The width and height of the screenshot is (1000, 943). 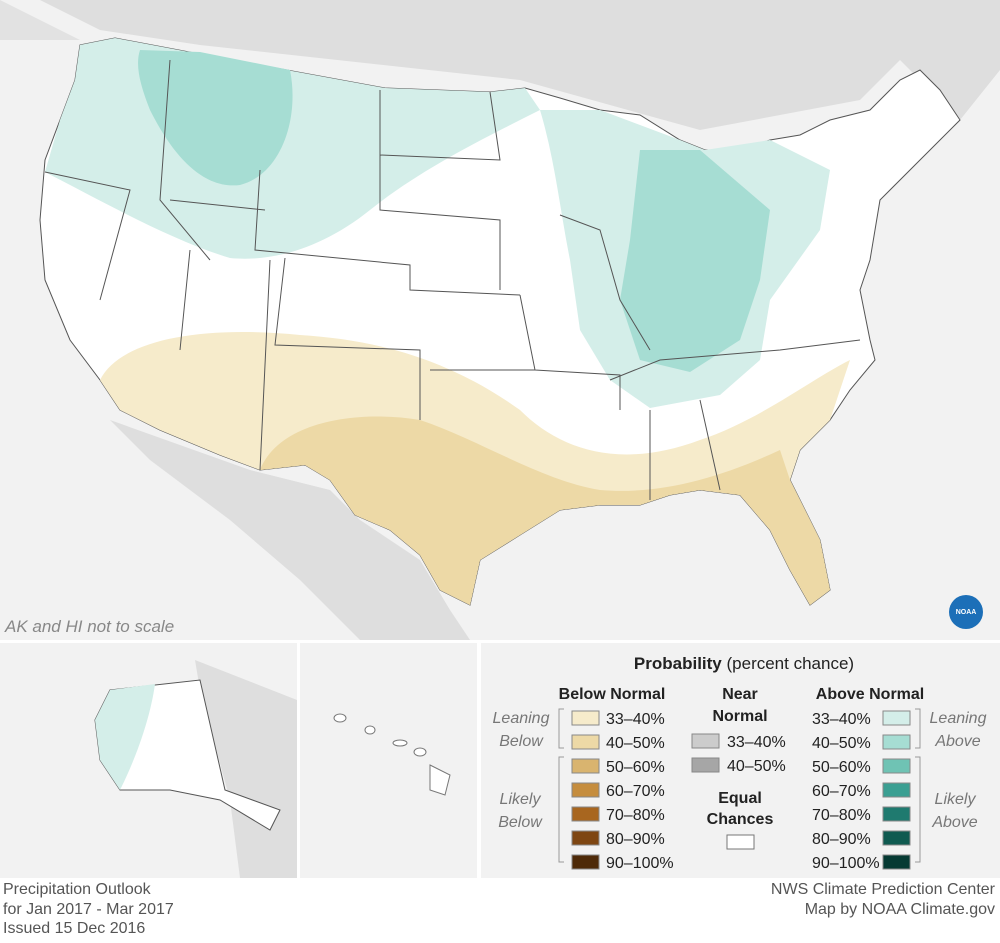 I want to click on noaa-logo, so click(x=966, y=612).